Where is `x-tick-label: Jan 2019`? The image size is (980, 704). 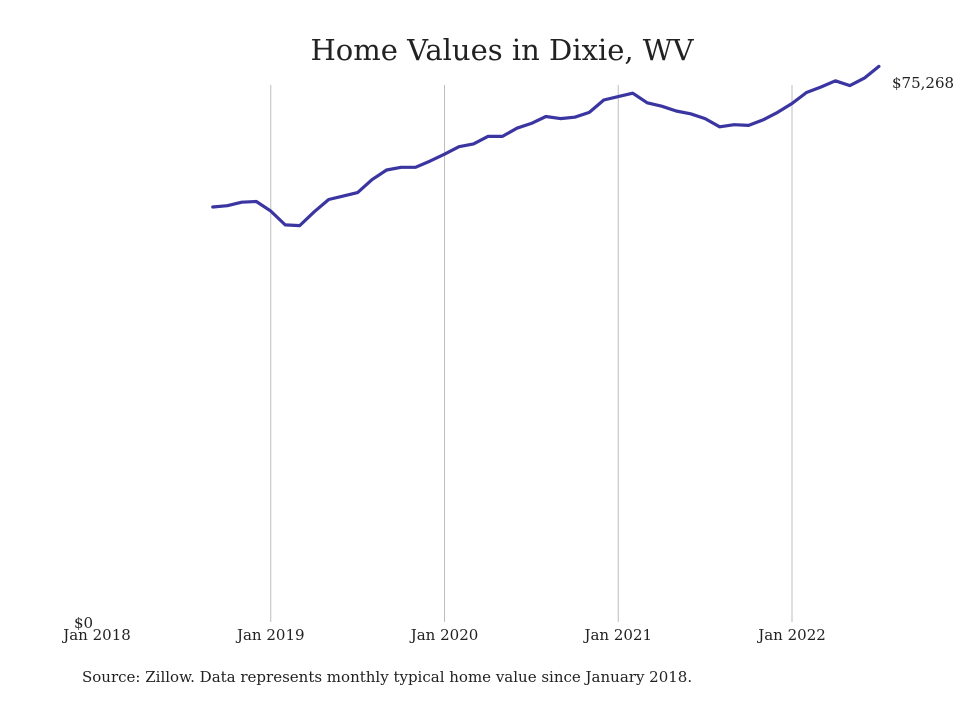
x-tick-label: Jan 2019 is located at coordinates (270, 635).